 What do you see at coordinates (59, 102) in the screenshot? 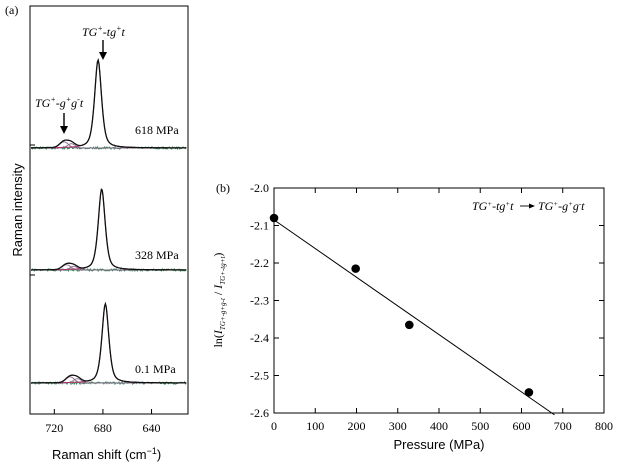
I see `annotation-tg-ggt: TG+-g+g-t` at bounding box center [59, 102].